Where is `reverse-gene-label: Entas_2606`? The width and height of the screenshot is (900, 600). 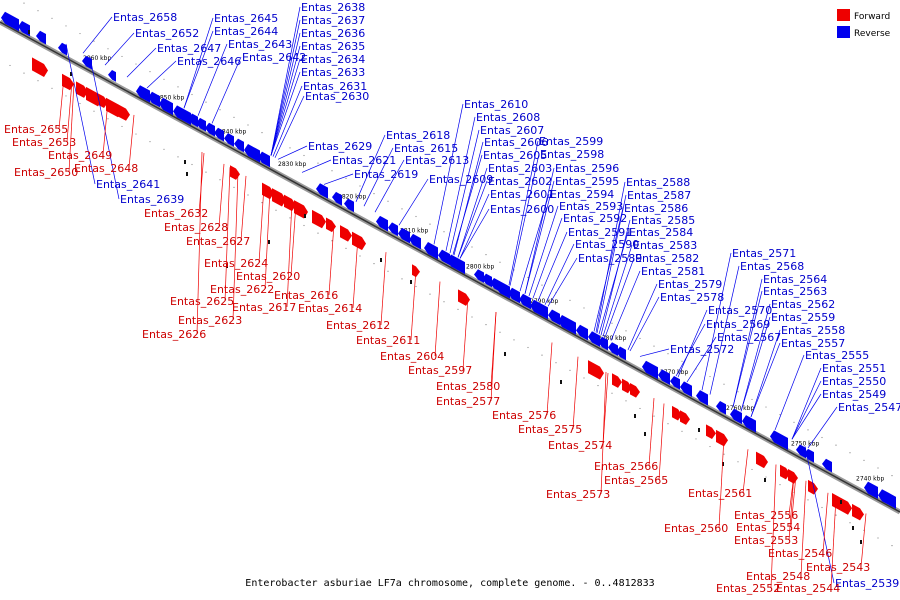 reverse-gene-label: Entas_2606 is located at coordinates (516, 142).